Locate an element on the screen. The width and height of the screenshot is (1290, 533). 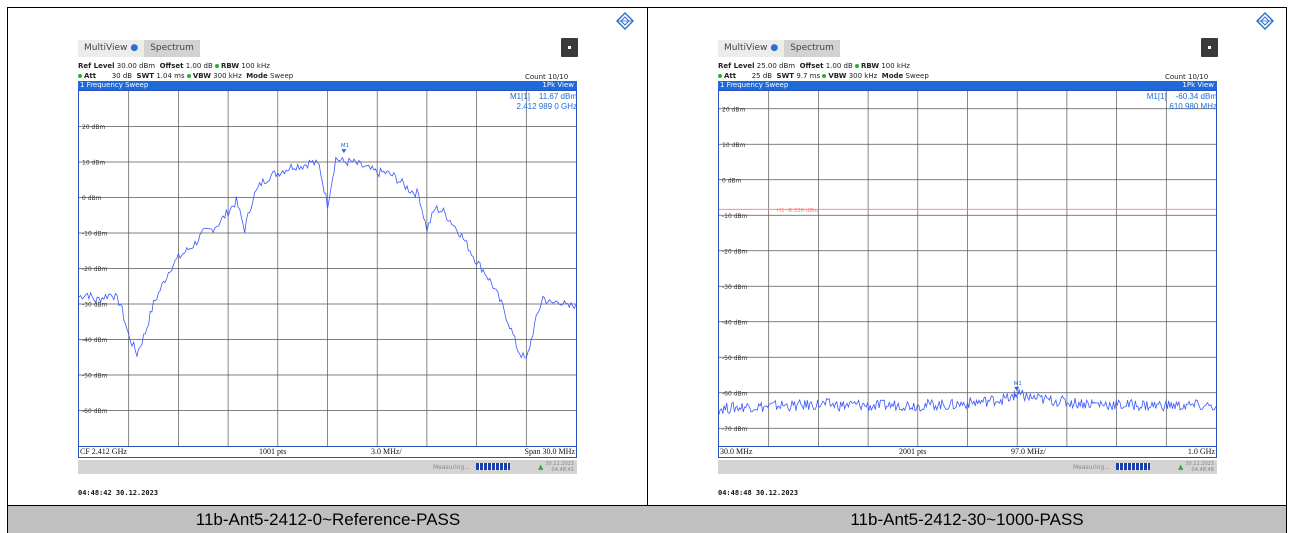
capture-timestamp: 04:48:42 30.12.2023 is located at coordinates (118, 493).